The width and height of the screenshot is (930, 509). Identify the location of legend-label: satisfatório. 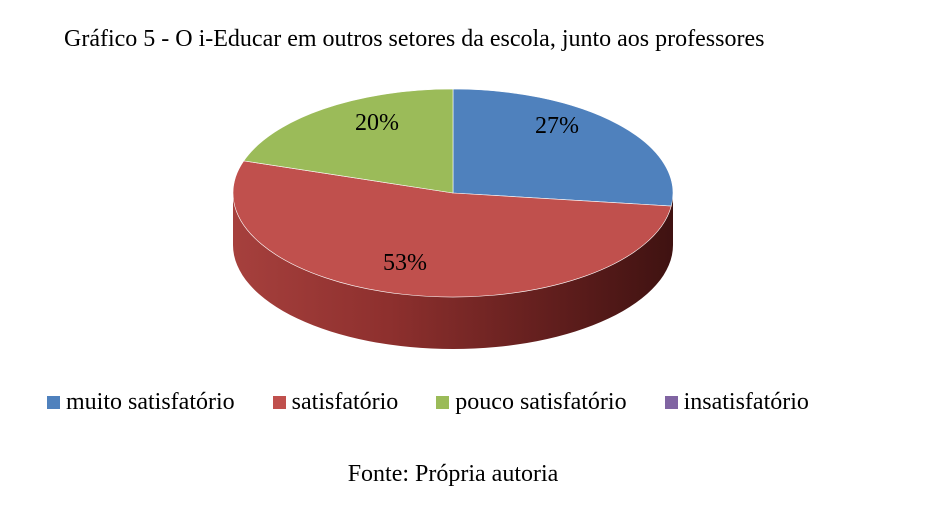
(345, 402).